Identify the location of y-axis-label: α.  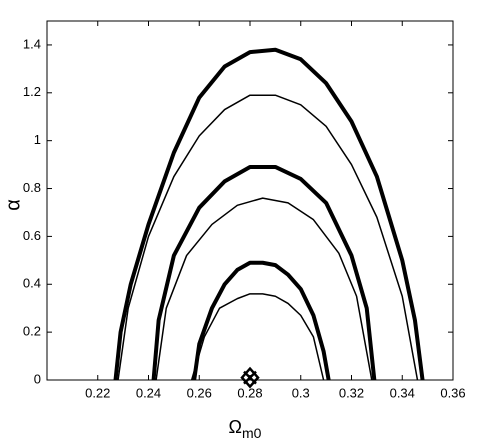
(13, 205).